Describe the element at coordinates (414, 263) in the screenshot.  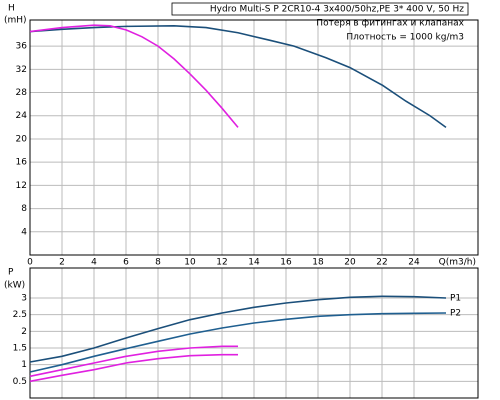
I see `x-tick-label: 24` at that location.